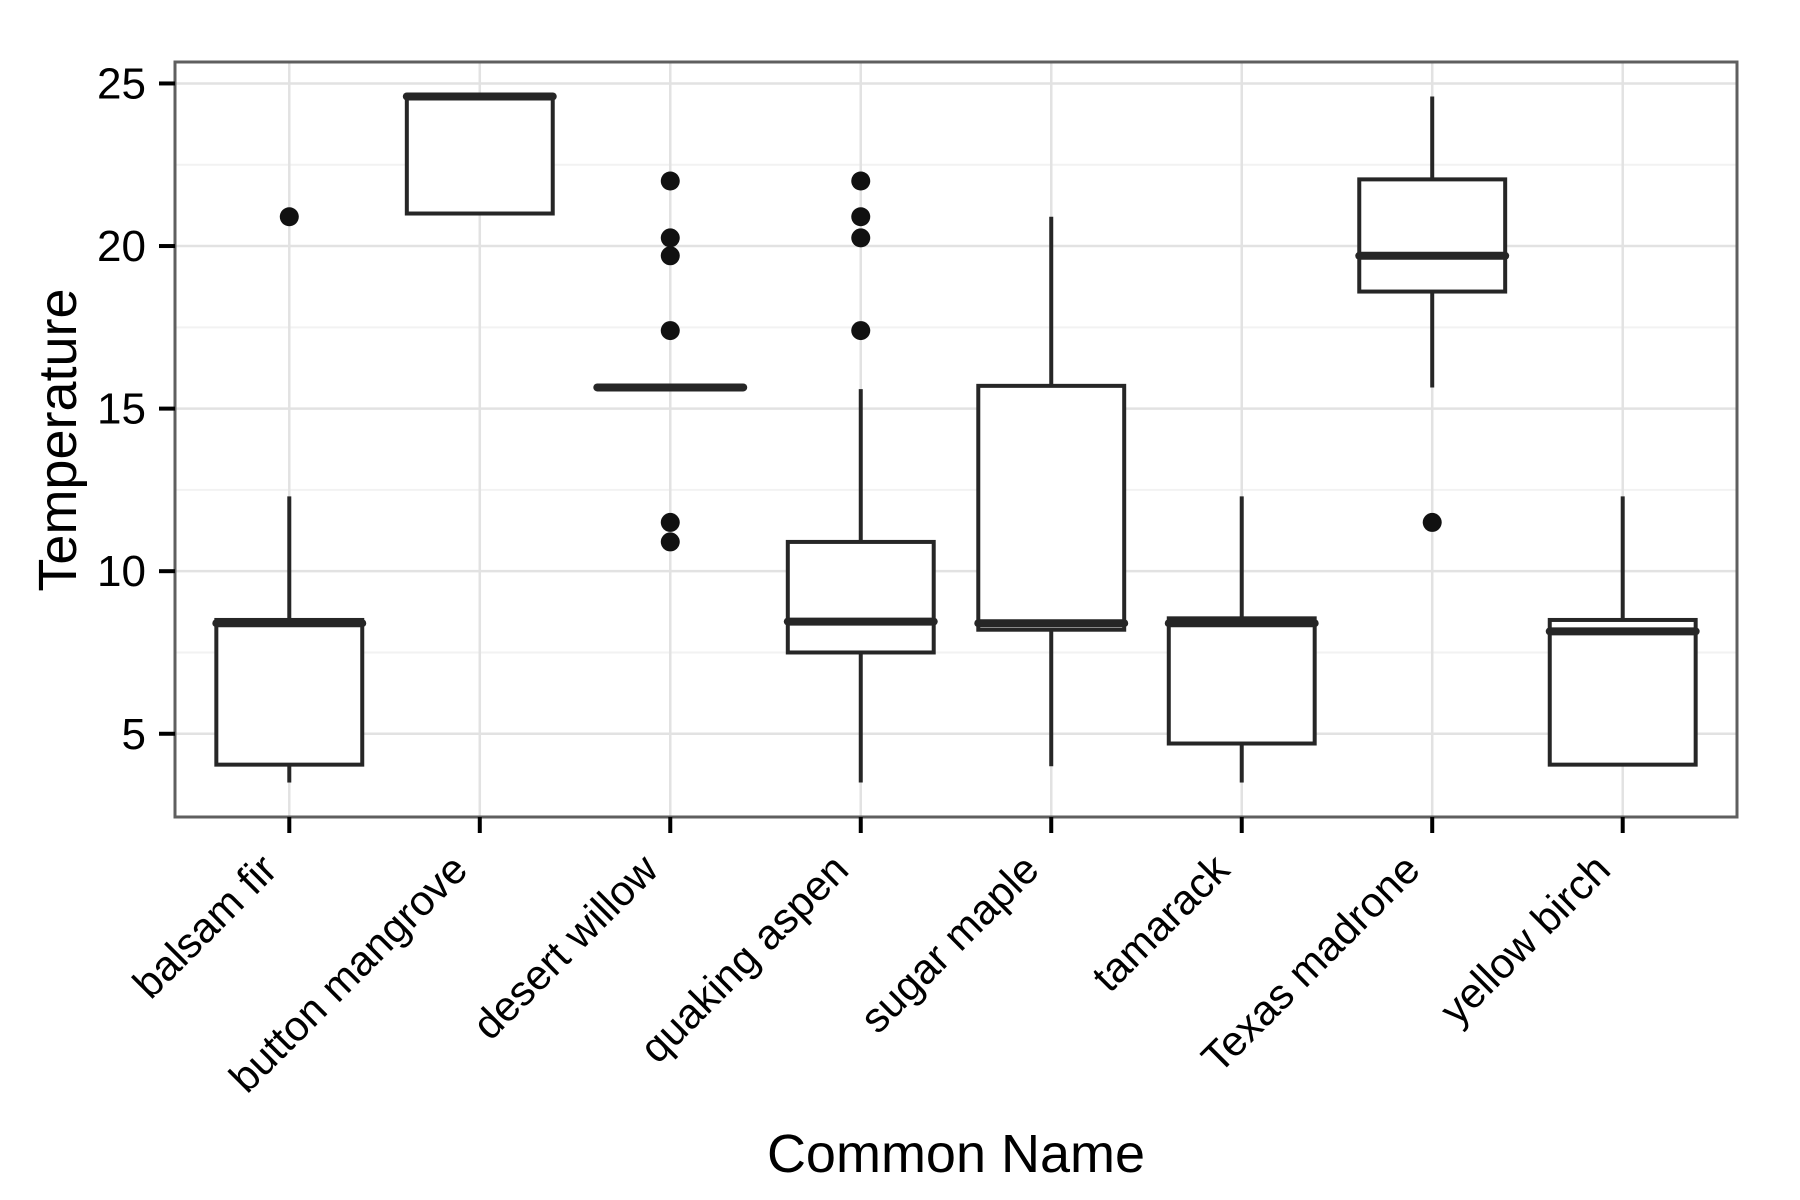 The height and width of the screenshot is (1200, 1800). I want to click on y-tick-label: 25, so click(121, 83).